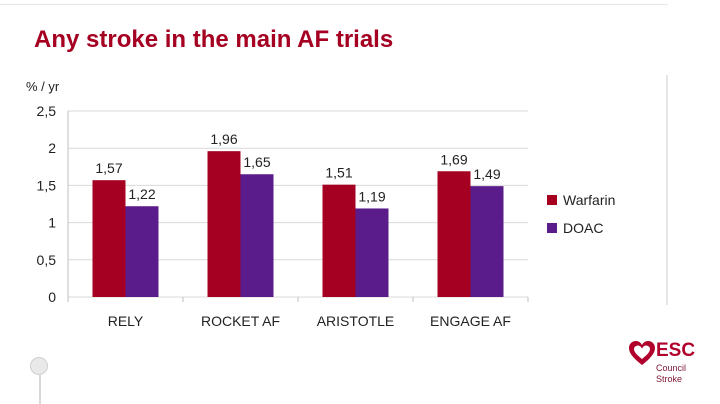 The width and height of the screenshot is (720, 404). I want to click on x-category-label: RELY, so click(126, 321).